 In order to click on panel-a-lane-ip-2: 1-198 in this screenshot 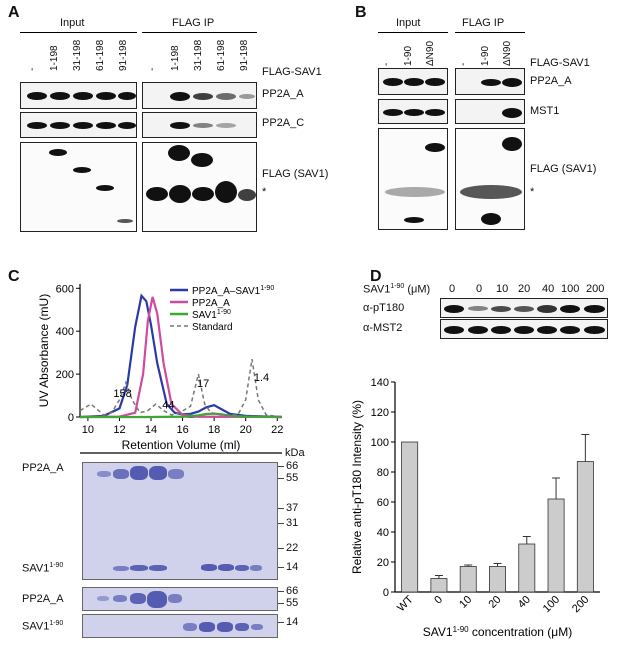, I will do `click(175, 58)`.